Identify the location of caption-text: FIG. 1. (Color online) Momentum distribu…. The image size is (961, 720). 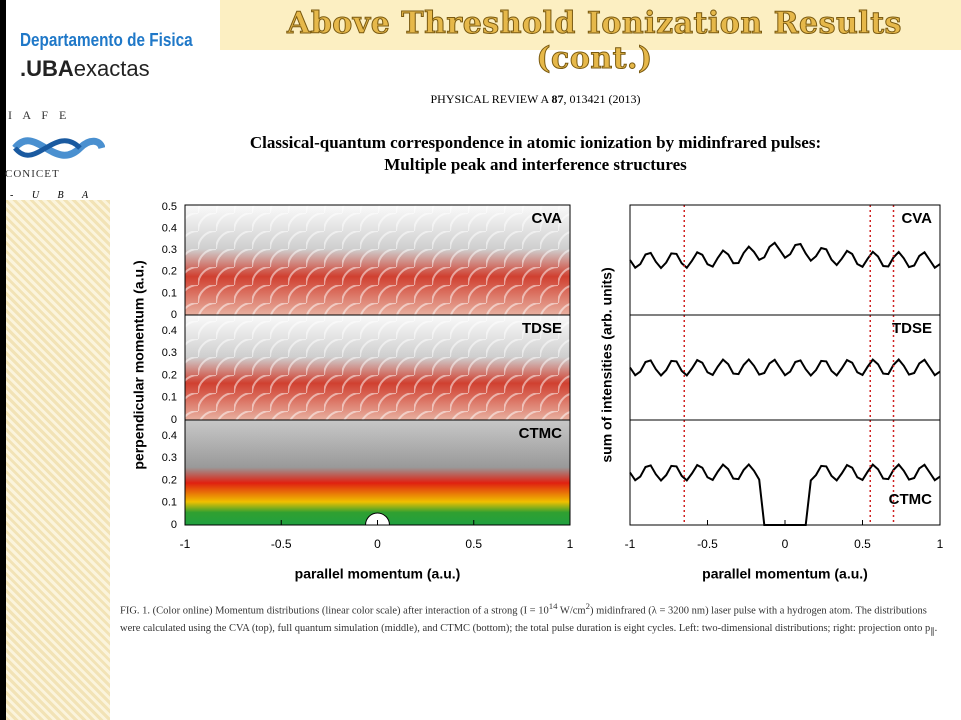
(334, 611).